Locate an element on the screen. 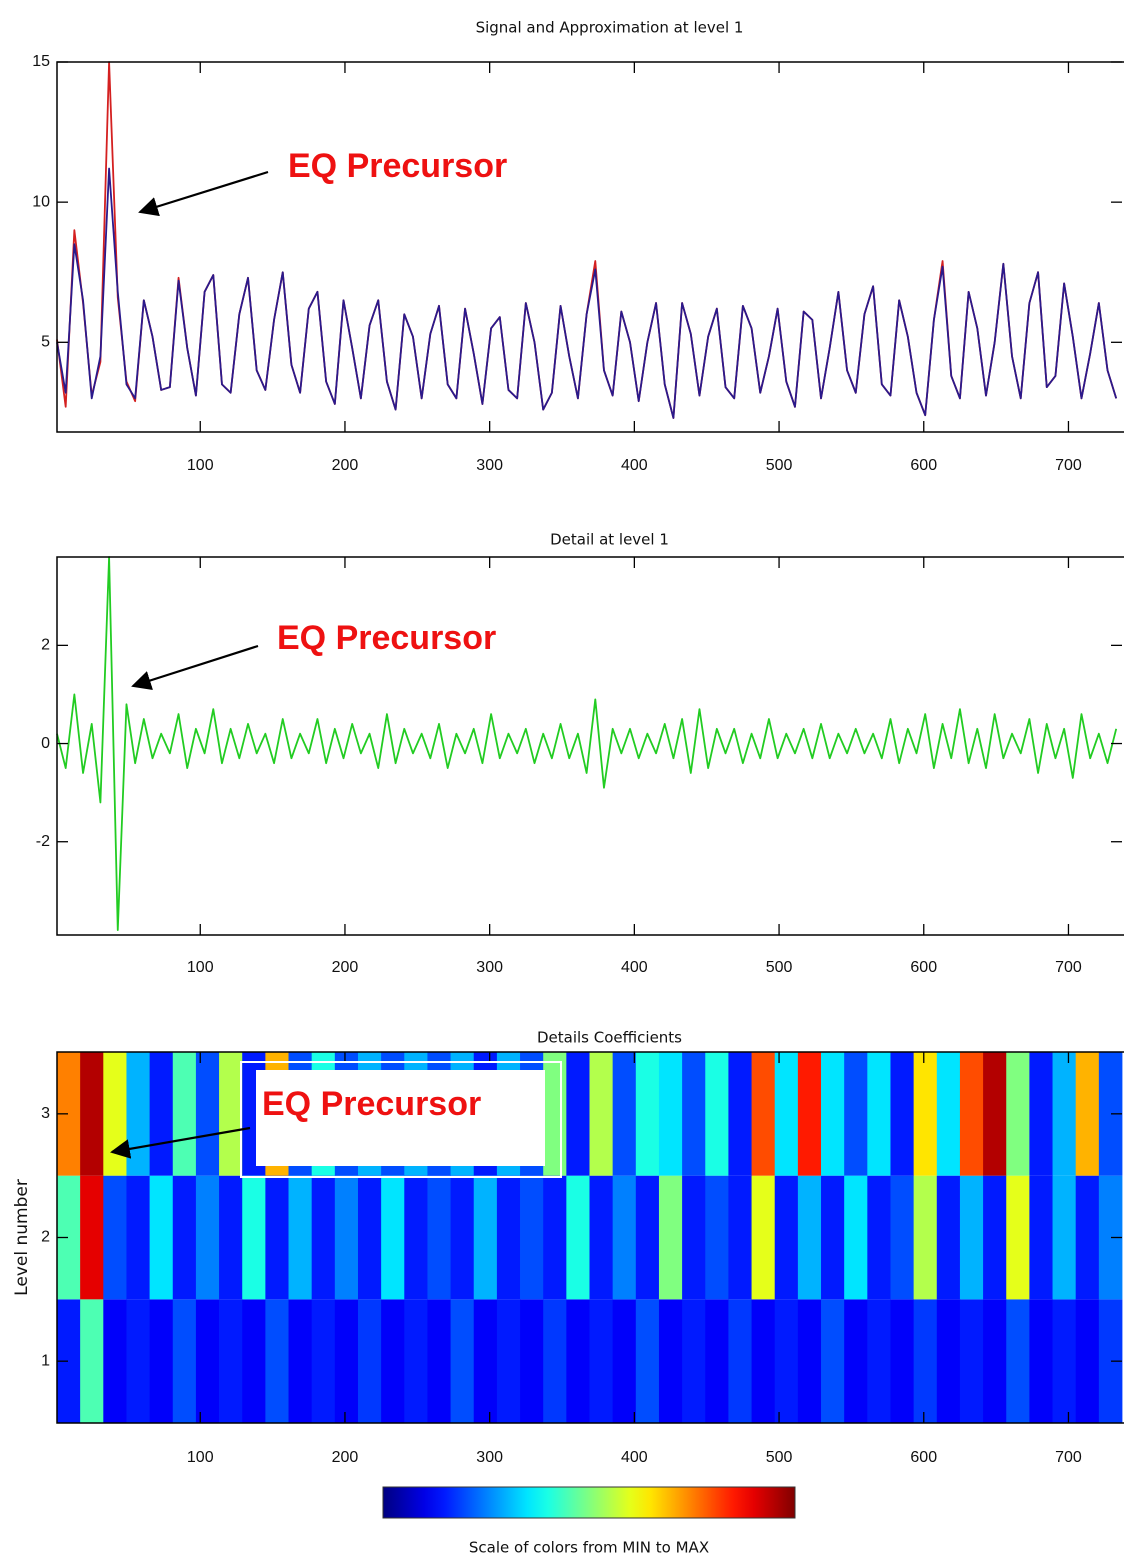 This screenshot has width=1124, height=1564. y-tick-label: 1 is located at coordinates (45, 1360).